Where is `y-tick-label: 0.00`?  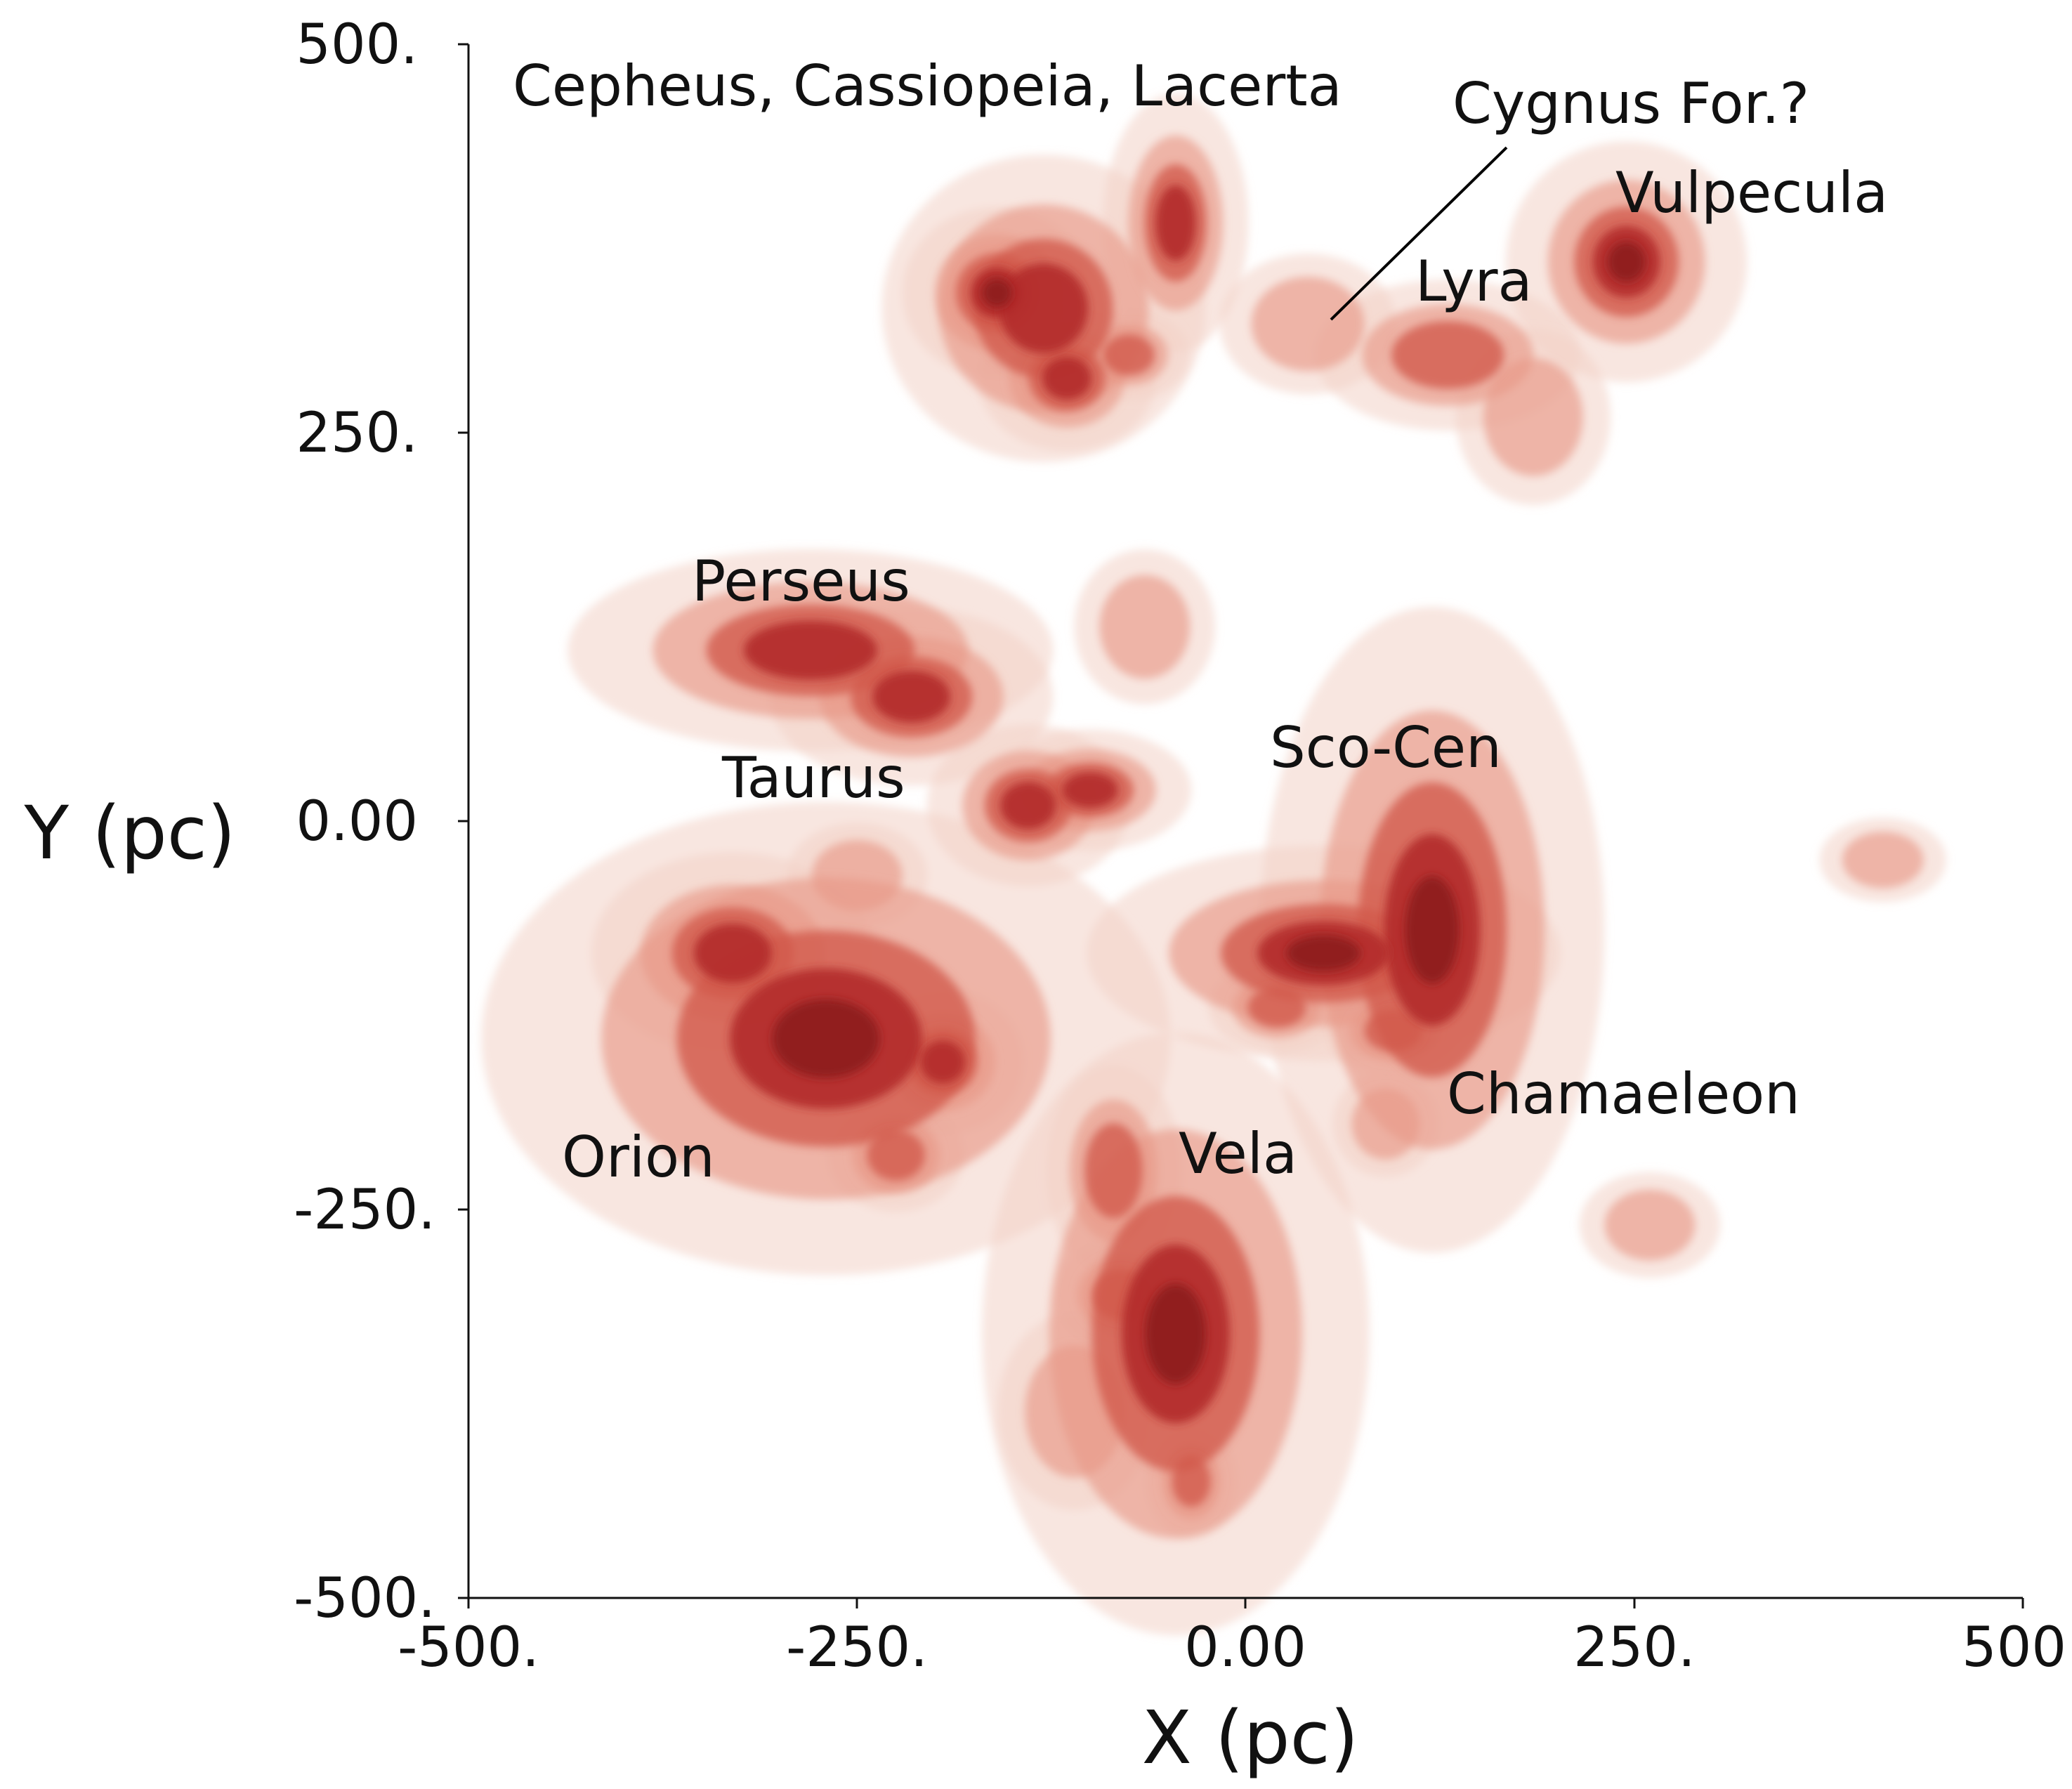 y-tick-label: 0.00 is located at coordinates (357, 821).